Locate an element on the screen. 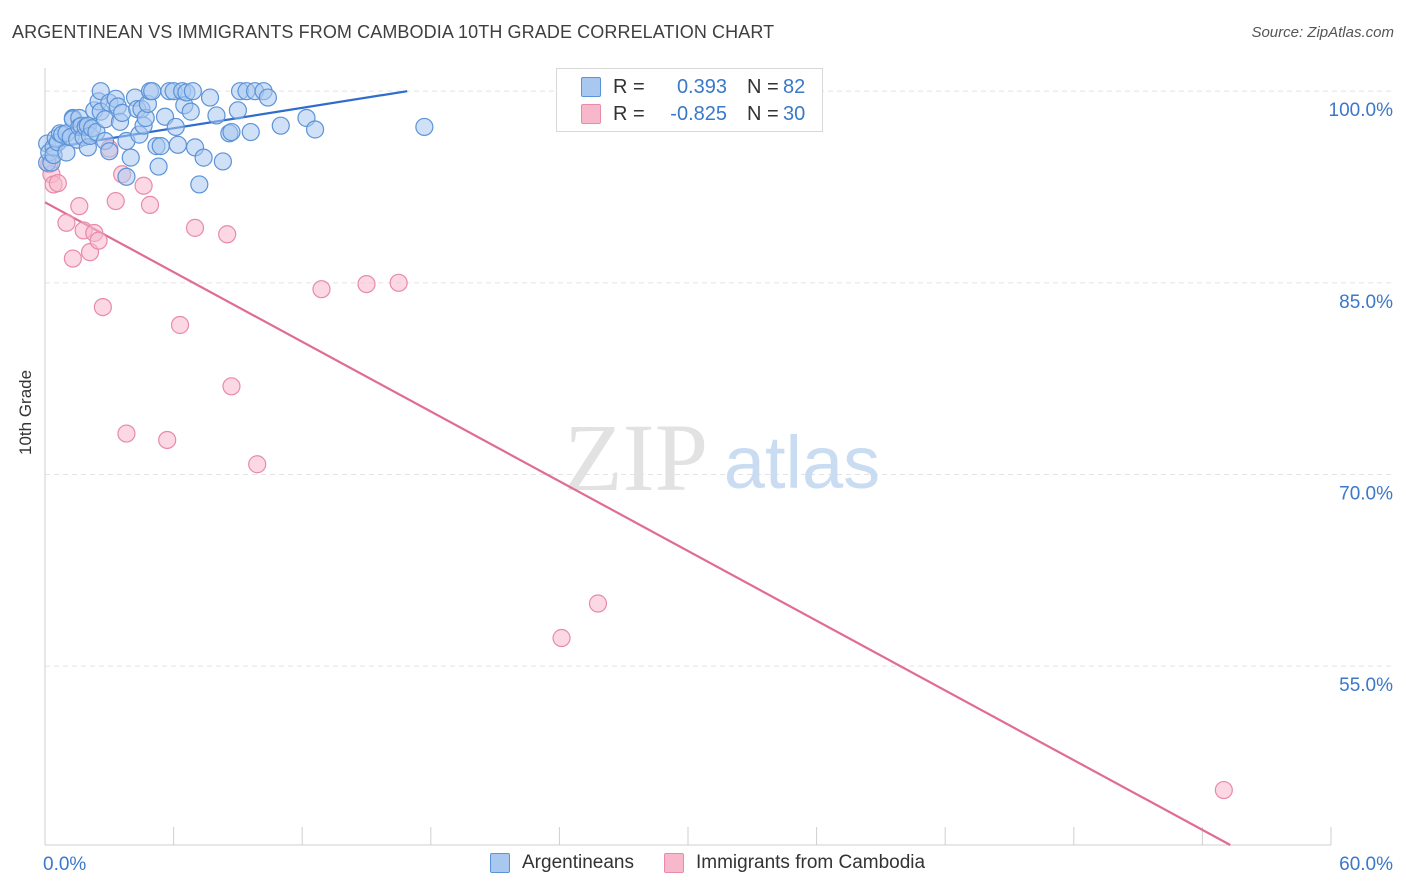  legend-label: Argentineans is located at coordinates (578, 862).